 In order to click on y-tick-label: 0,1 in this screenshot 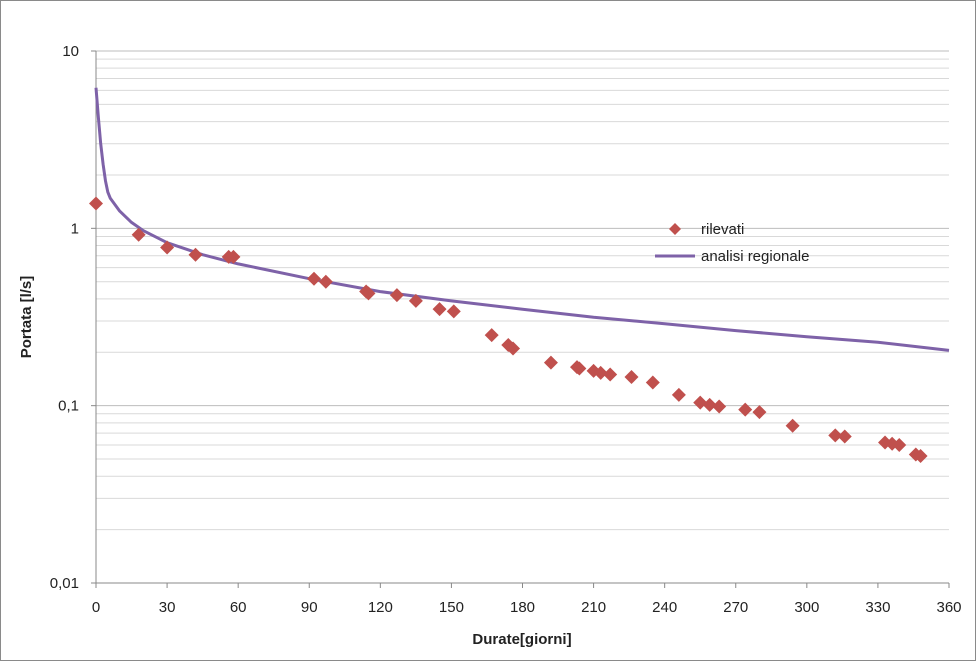, I will do `click(68, 406)`.